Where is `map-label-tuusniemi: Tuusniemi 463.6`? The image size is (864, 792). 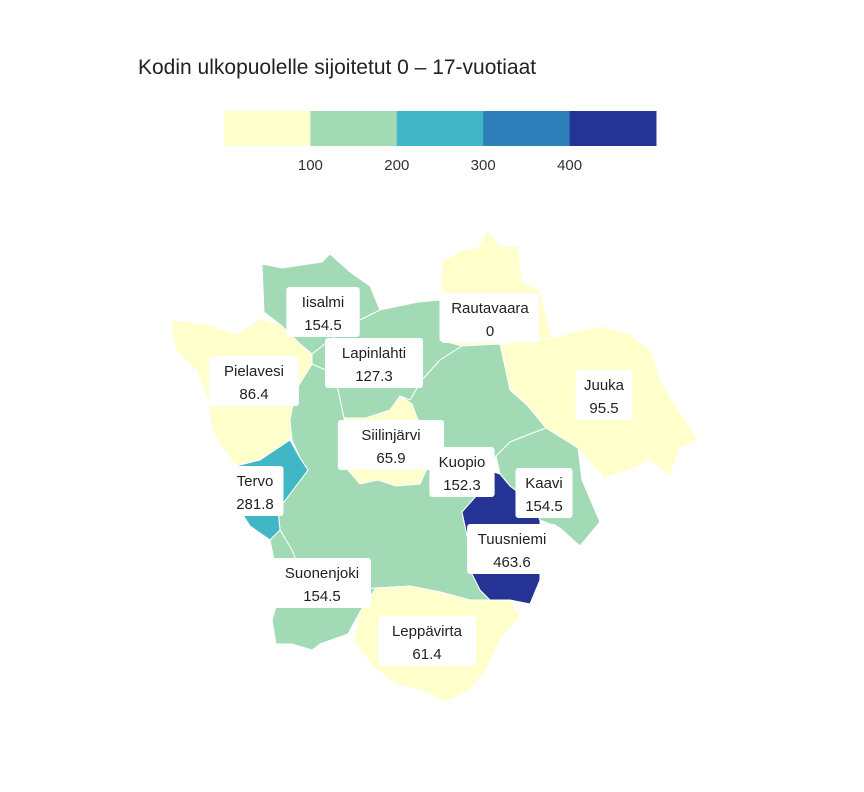
map-label-tuusniemi: Tuusniemi 463.6 is located at coordinates (512, 549).